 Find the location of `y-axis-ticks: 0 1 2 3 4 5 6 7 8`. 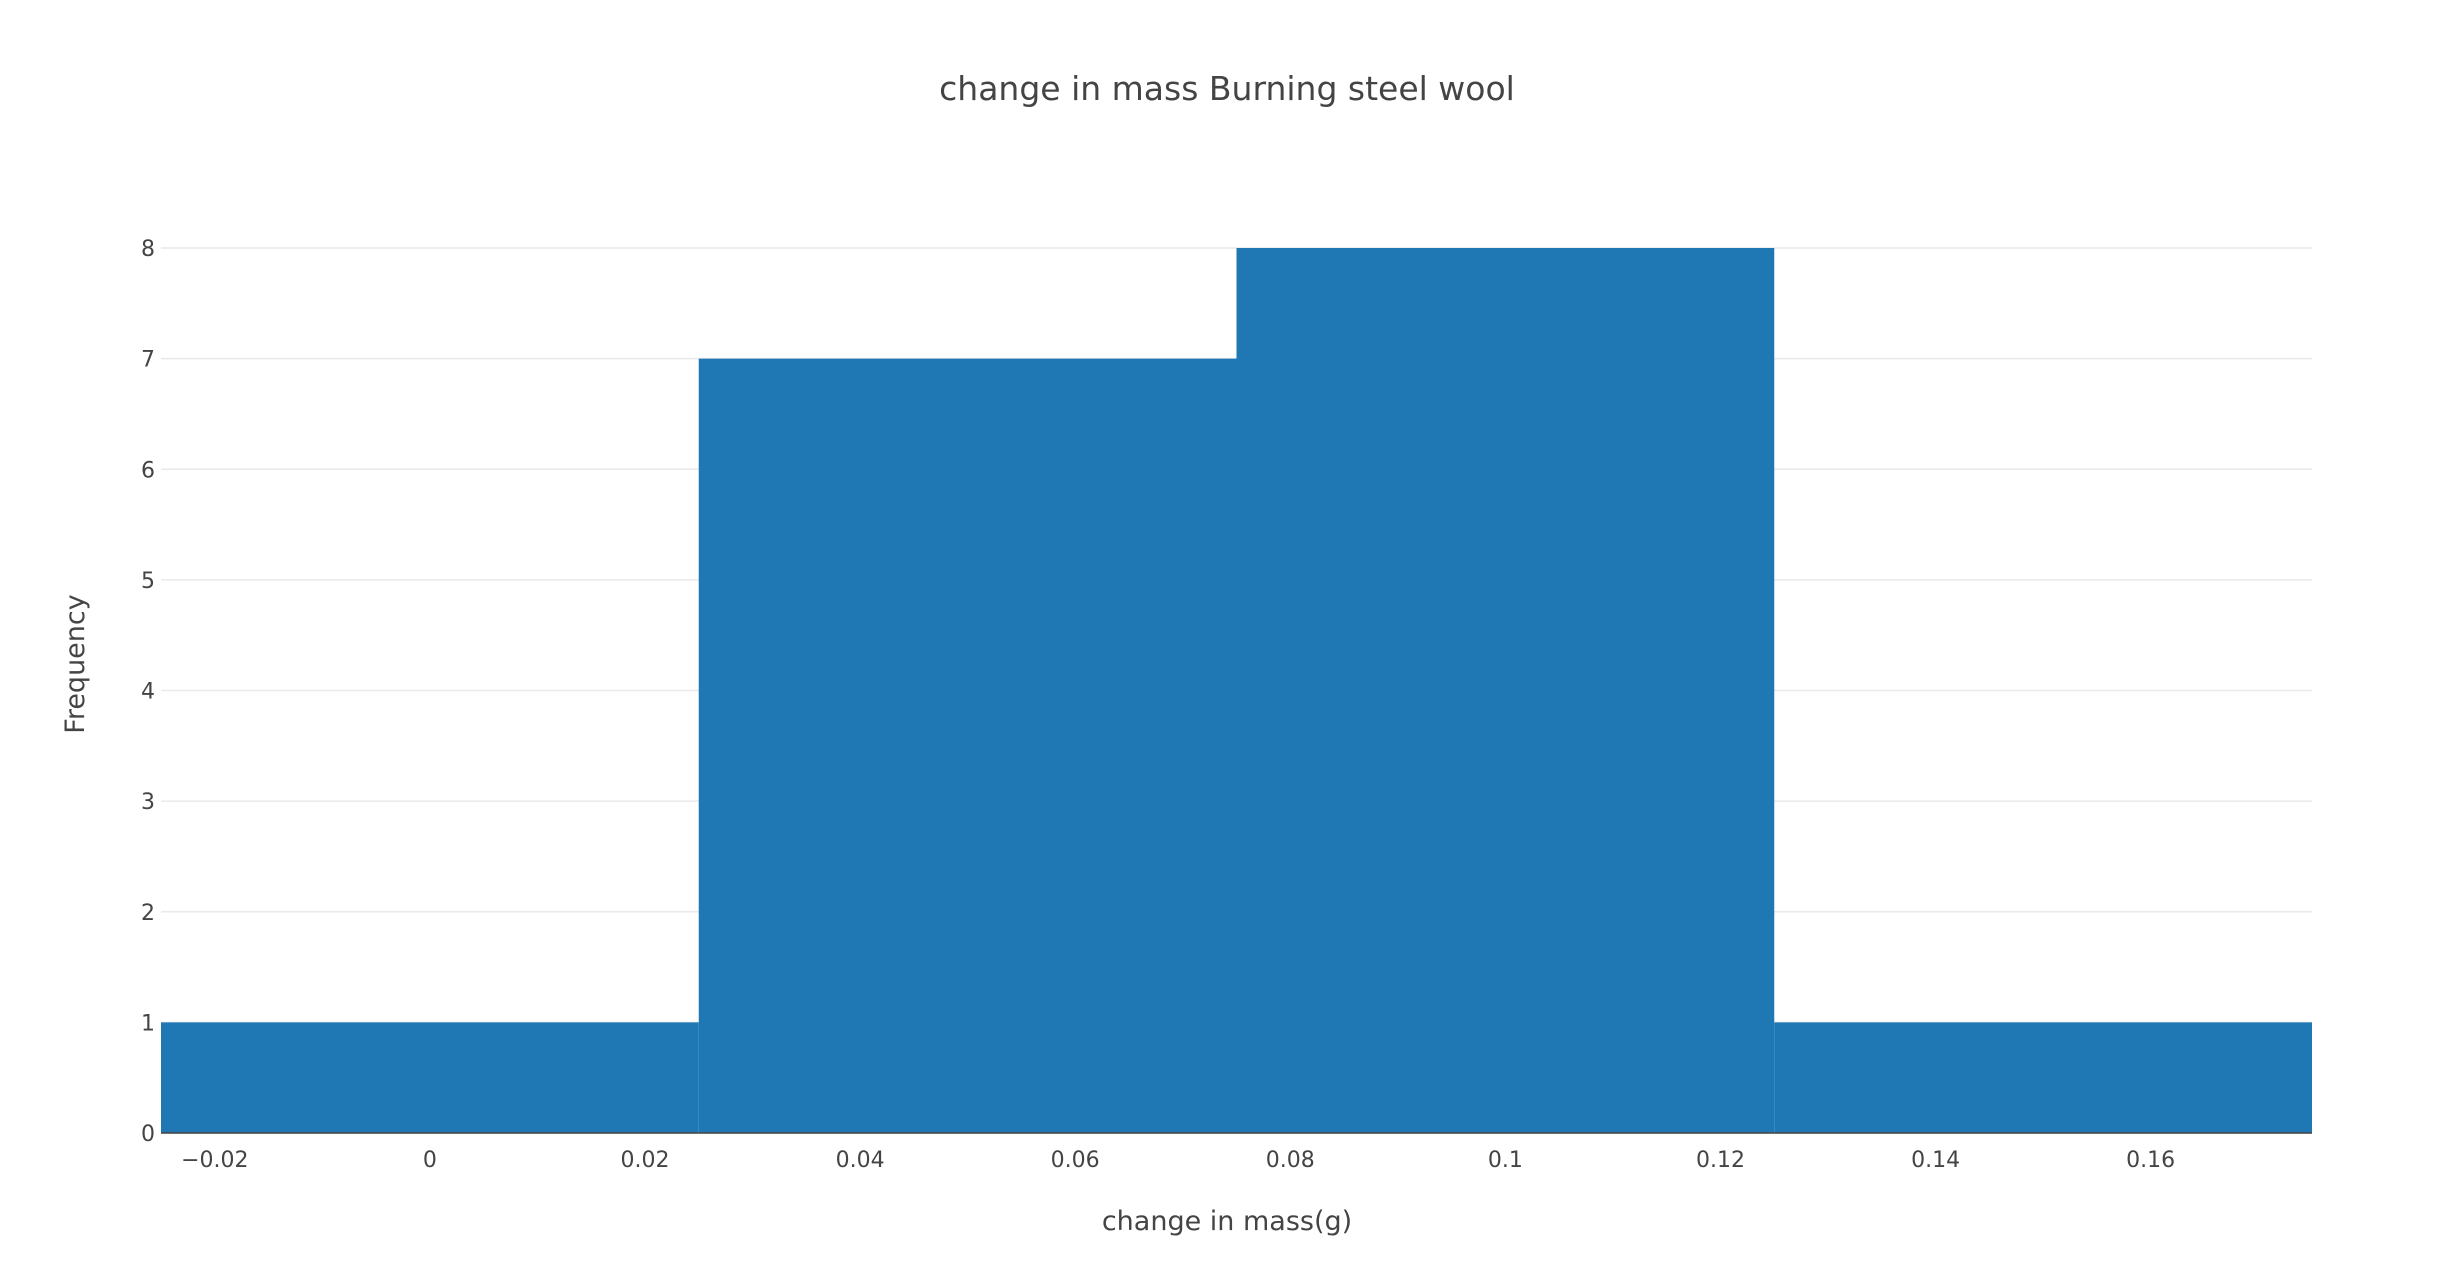

y-axis-ticks: 0 1 2 3 4 5 6 7 8 is located at coordinates (148, 692).